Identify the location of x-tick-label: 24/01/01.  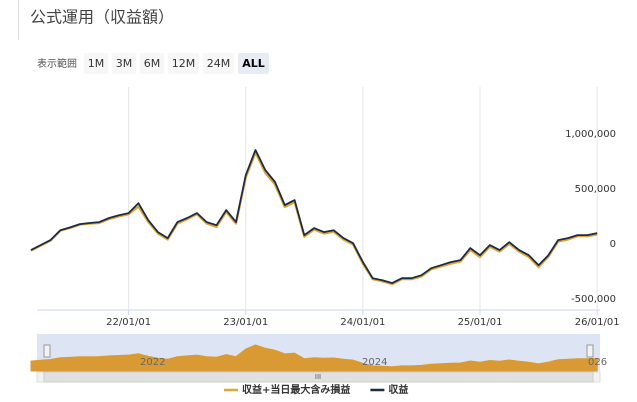
(362, 322).